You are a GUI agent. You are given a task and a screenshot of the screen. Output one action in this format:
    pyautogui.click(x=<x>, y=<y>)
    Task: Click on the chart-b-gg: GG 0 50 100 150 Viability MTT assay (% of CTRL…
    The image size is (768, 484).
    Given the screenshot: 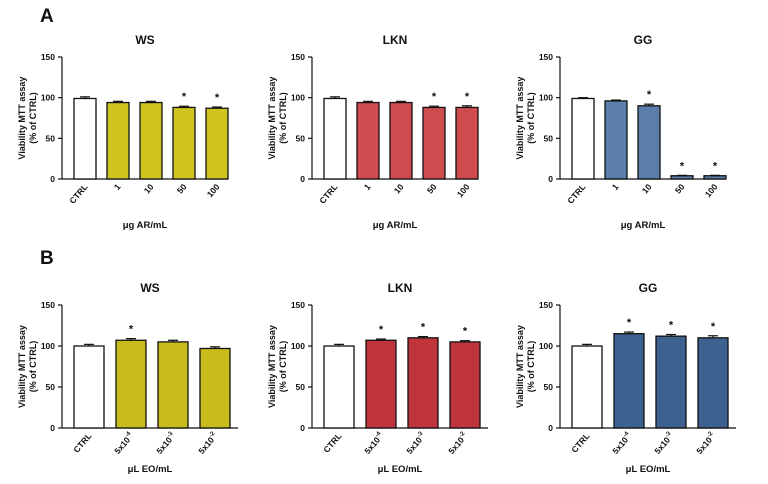 What is the action you would take?
    pyautogui.click(x=625, y=378)
    